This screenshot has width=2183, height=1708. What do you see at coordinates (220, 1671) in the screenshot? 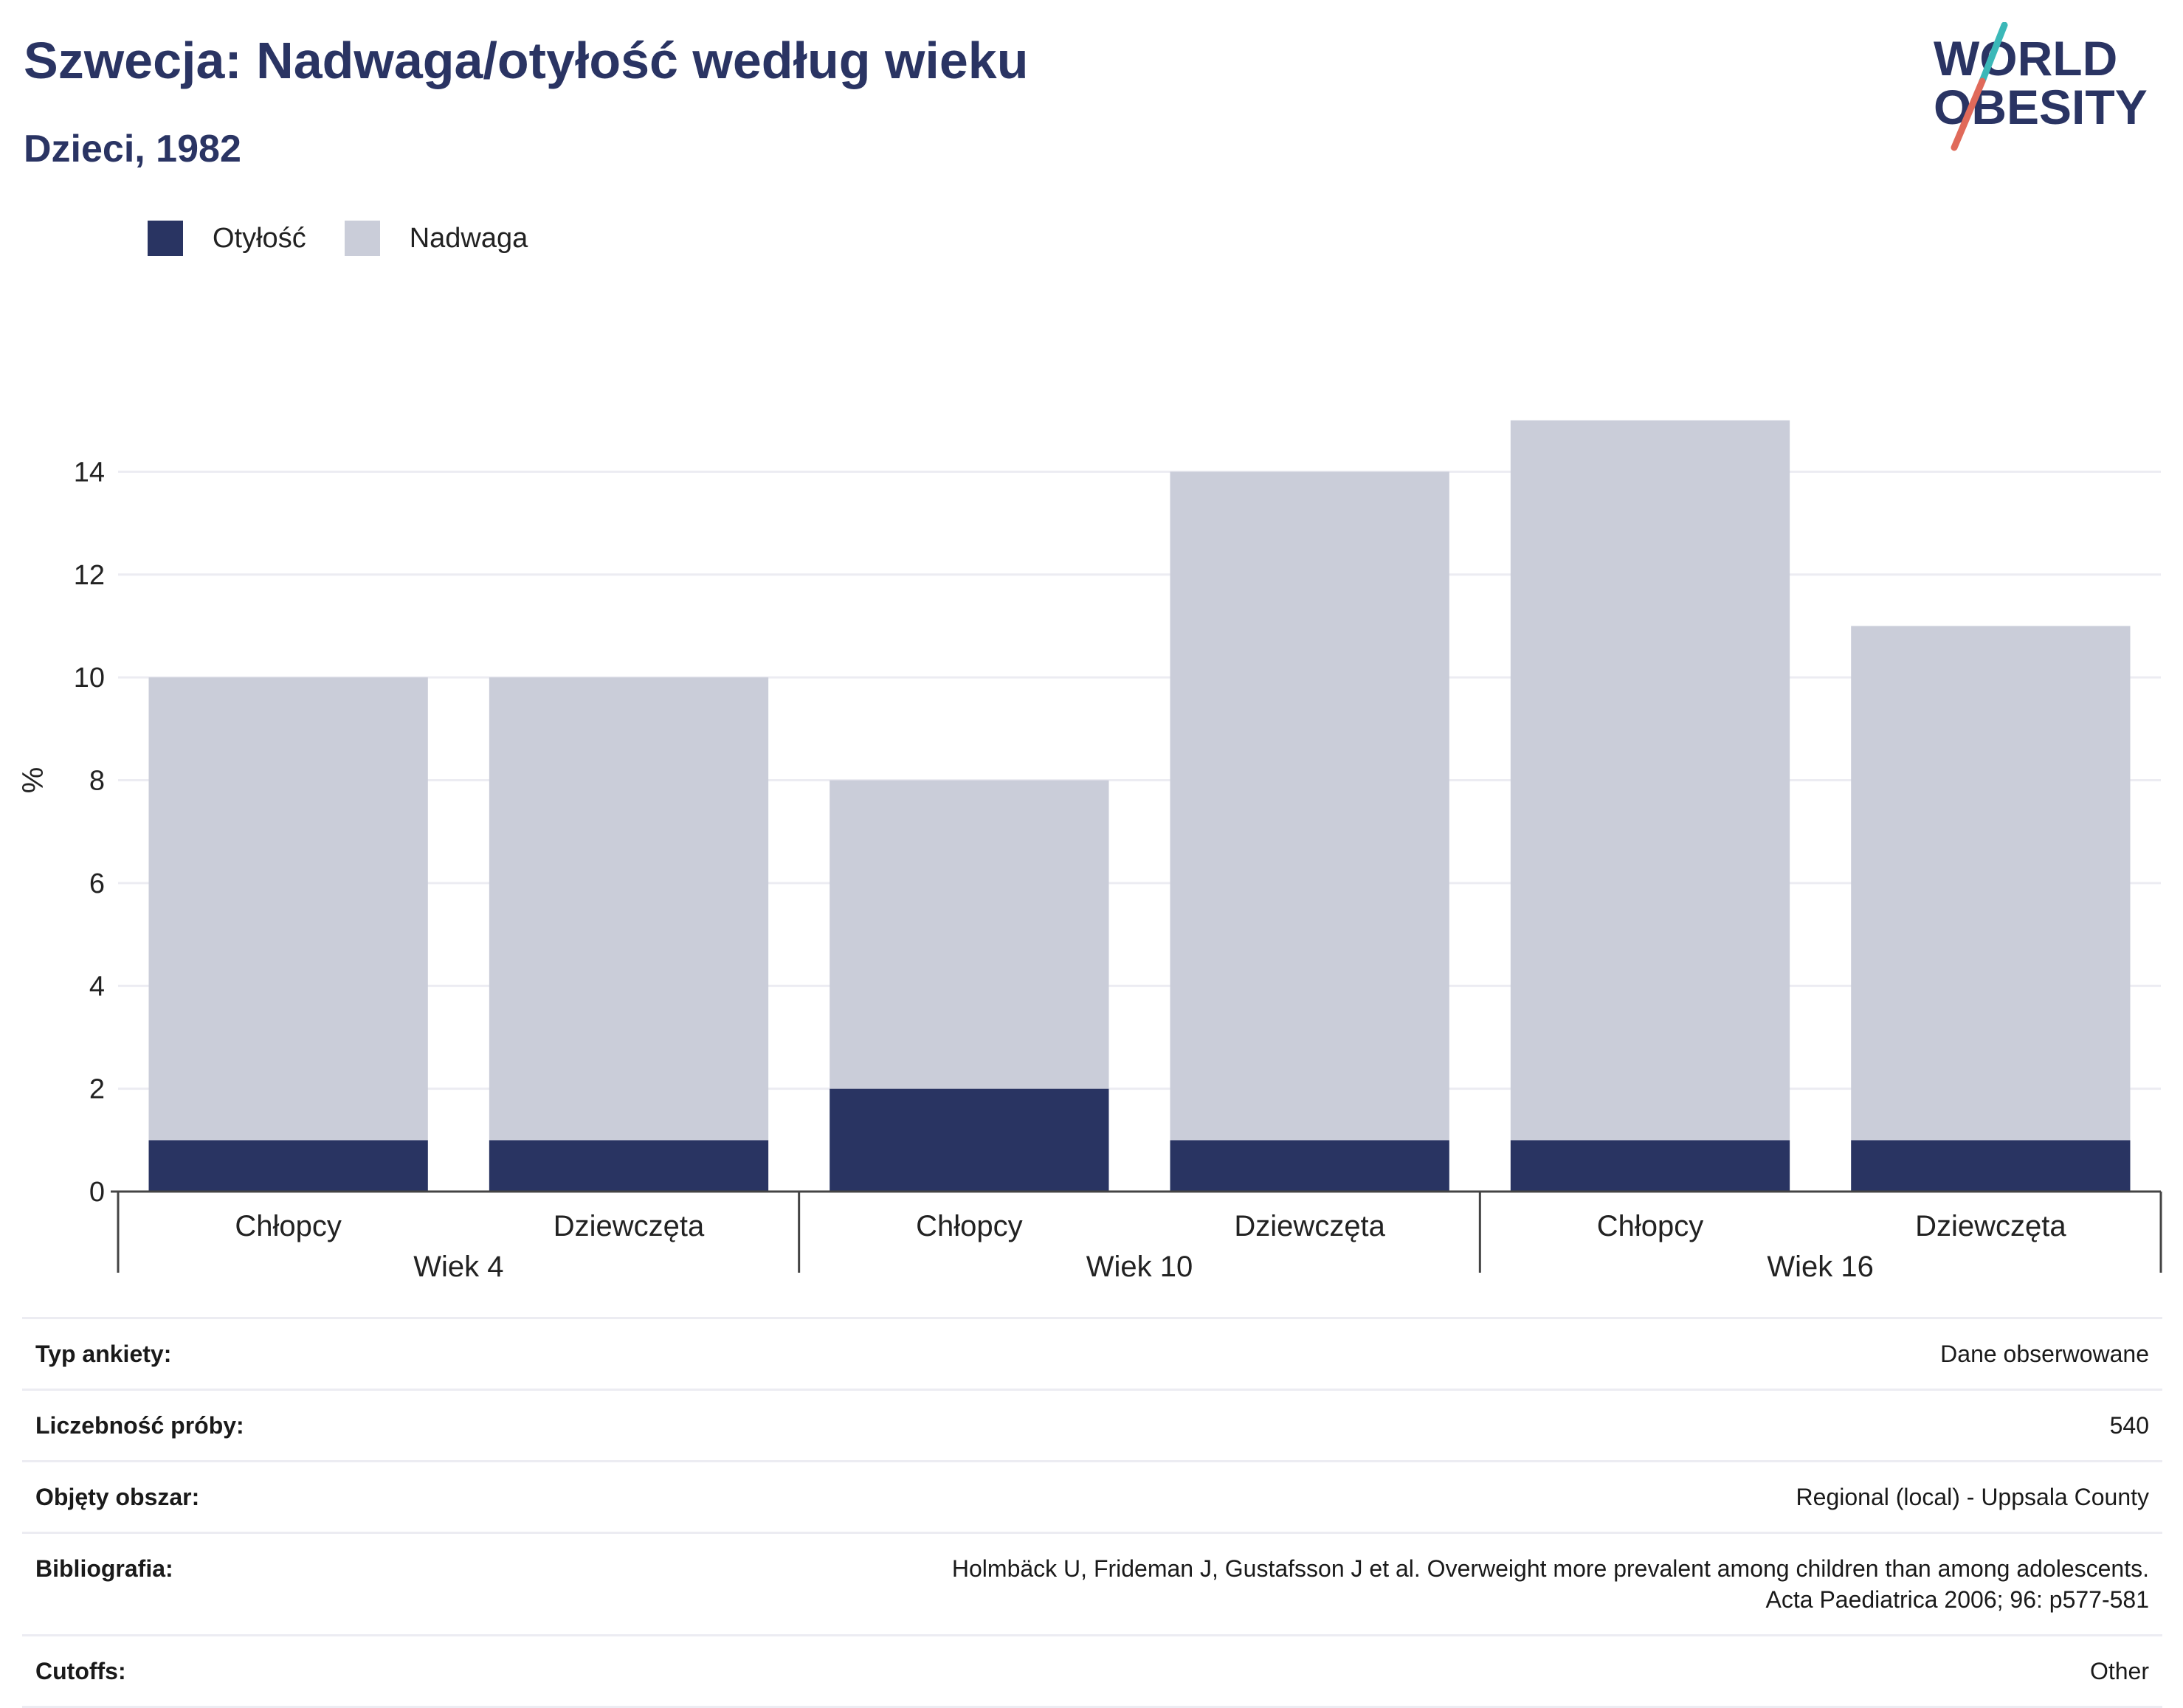
I see `info-key: Cutoffs:` at bounding box center [220, 1671].